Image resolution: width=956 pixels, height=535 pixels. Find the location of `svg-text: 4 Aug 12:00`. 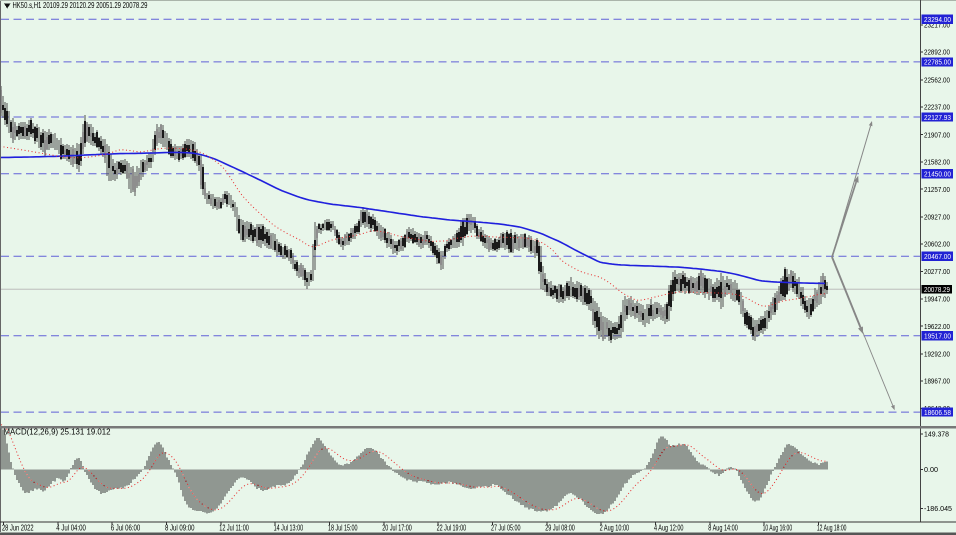

svg-text: 4 Aug 12:00 is located at coordinates (669, 527).